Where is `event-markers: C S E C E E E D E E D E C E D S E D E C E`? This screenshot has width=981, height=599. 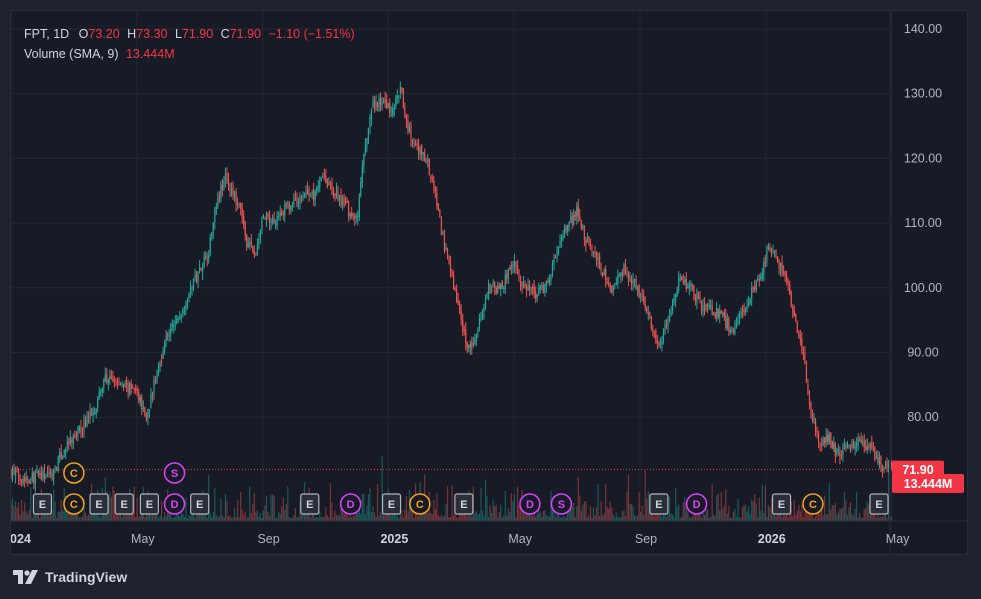 event-markers: C S E C E E E D E E D E C E D S E D E C E is located at coordinates (460, 488).